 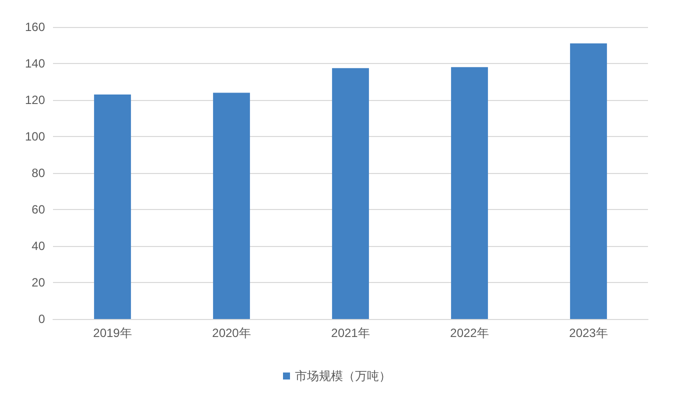 What do you see at coordinates (35, 137) in the screenshot?
I see `y-tick-label: 100` at bounding box center [35, 137].